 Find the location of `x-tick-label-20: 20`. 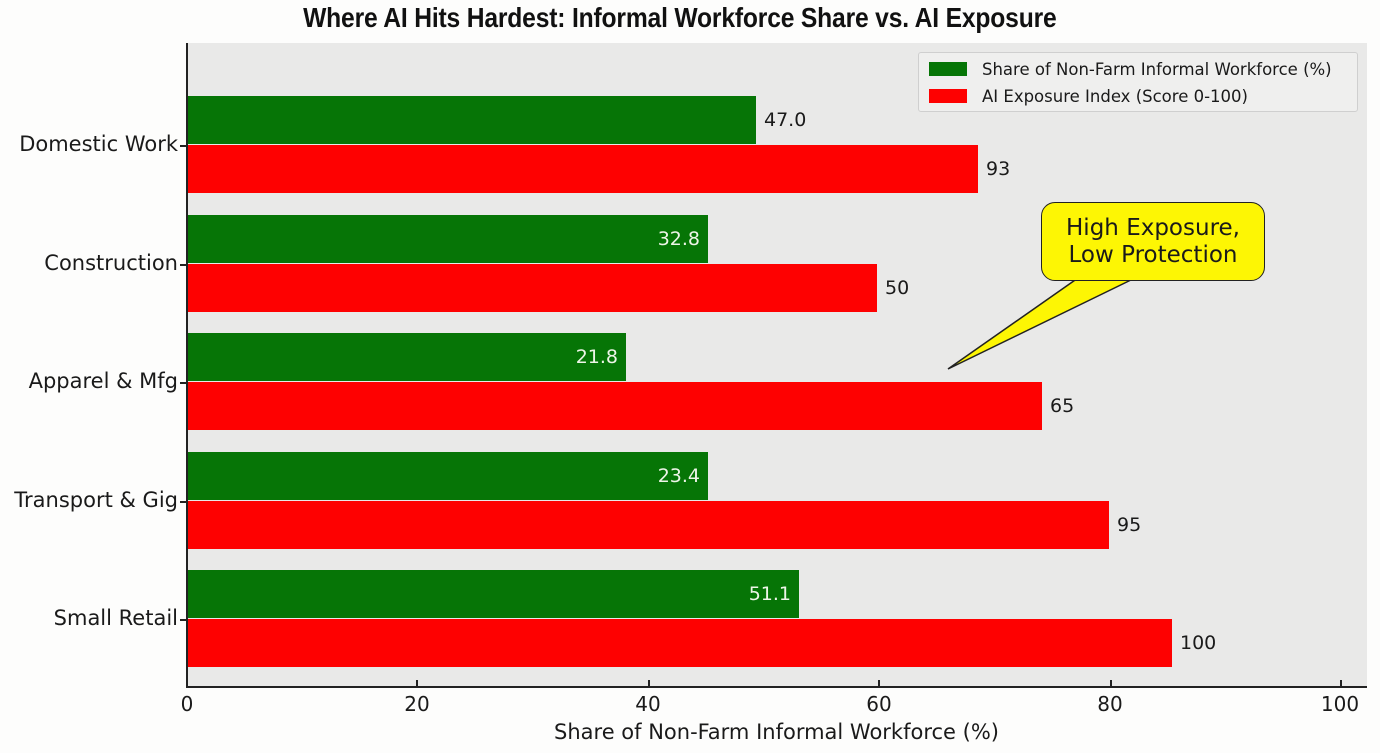

x-tick-label-20: 20 is located at coordinates (417, 704).